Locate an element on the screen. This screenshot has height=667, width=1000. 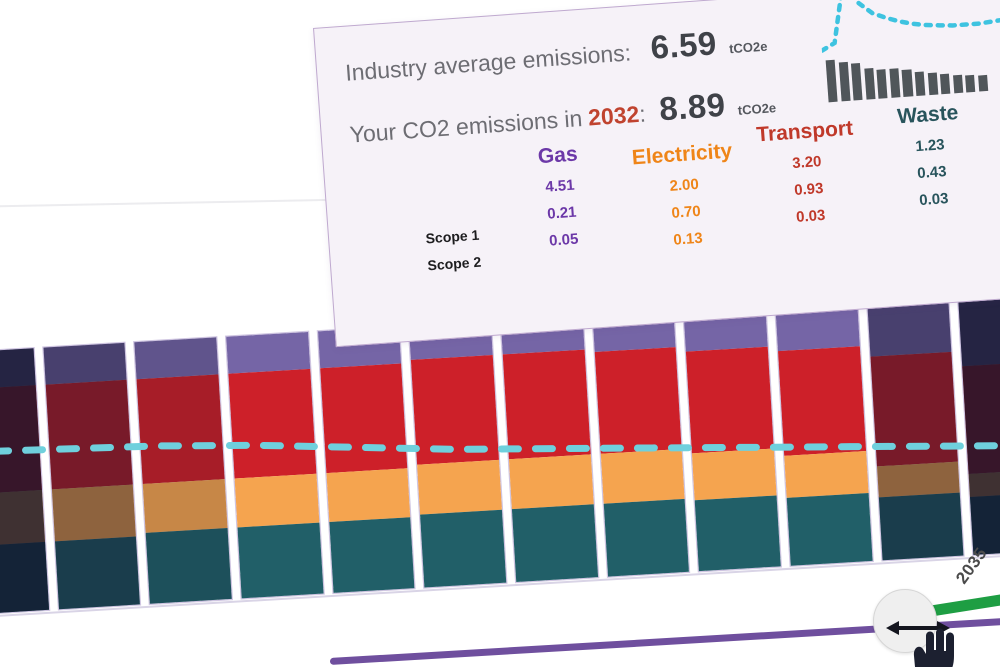
industry-average-unit: tCO2e is located at coordinates (748, 47).